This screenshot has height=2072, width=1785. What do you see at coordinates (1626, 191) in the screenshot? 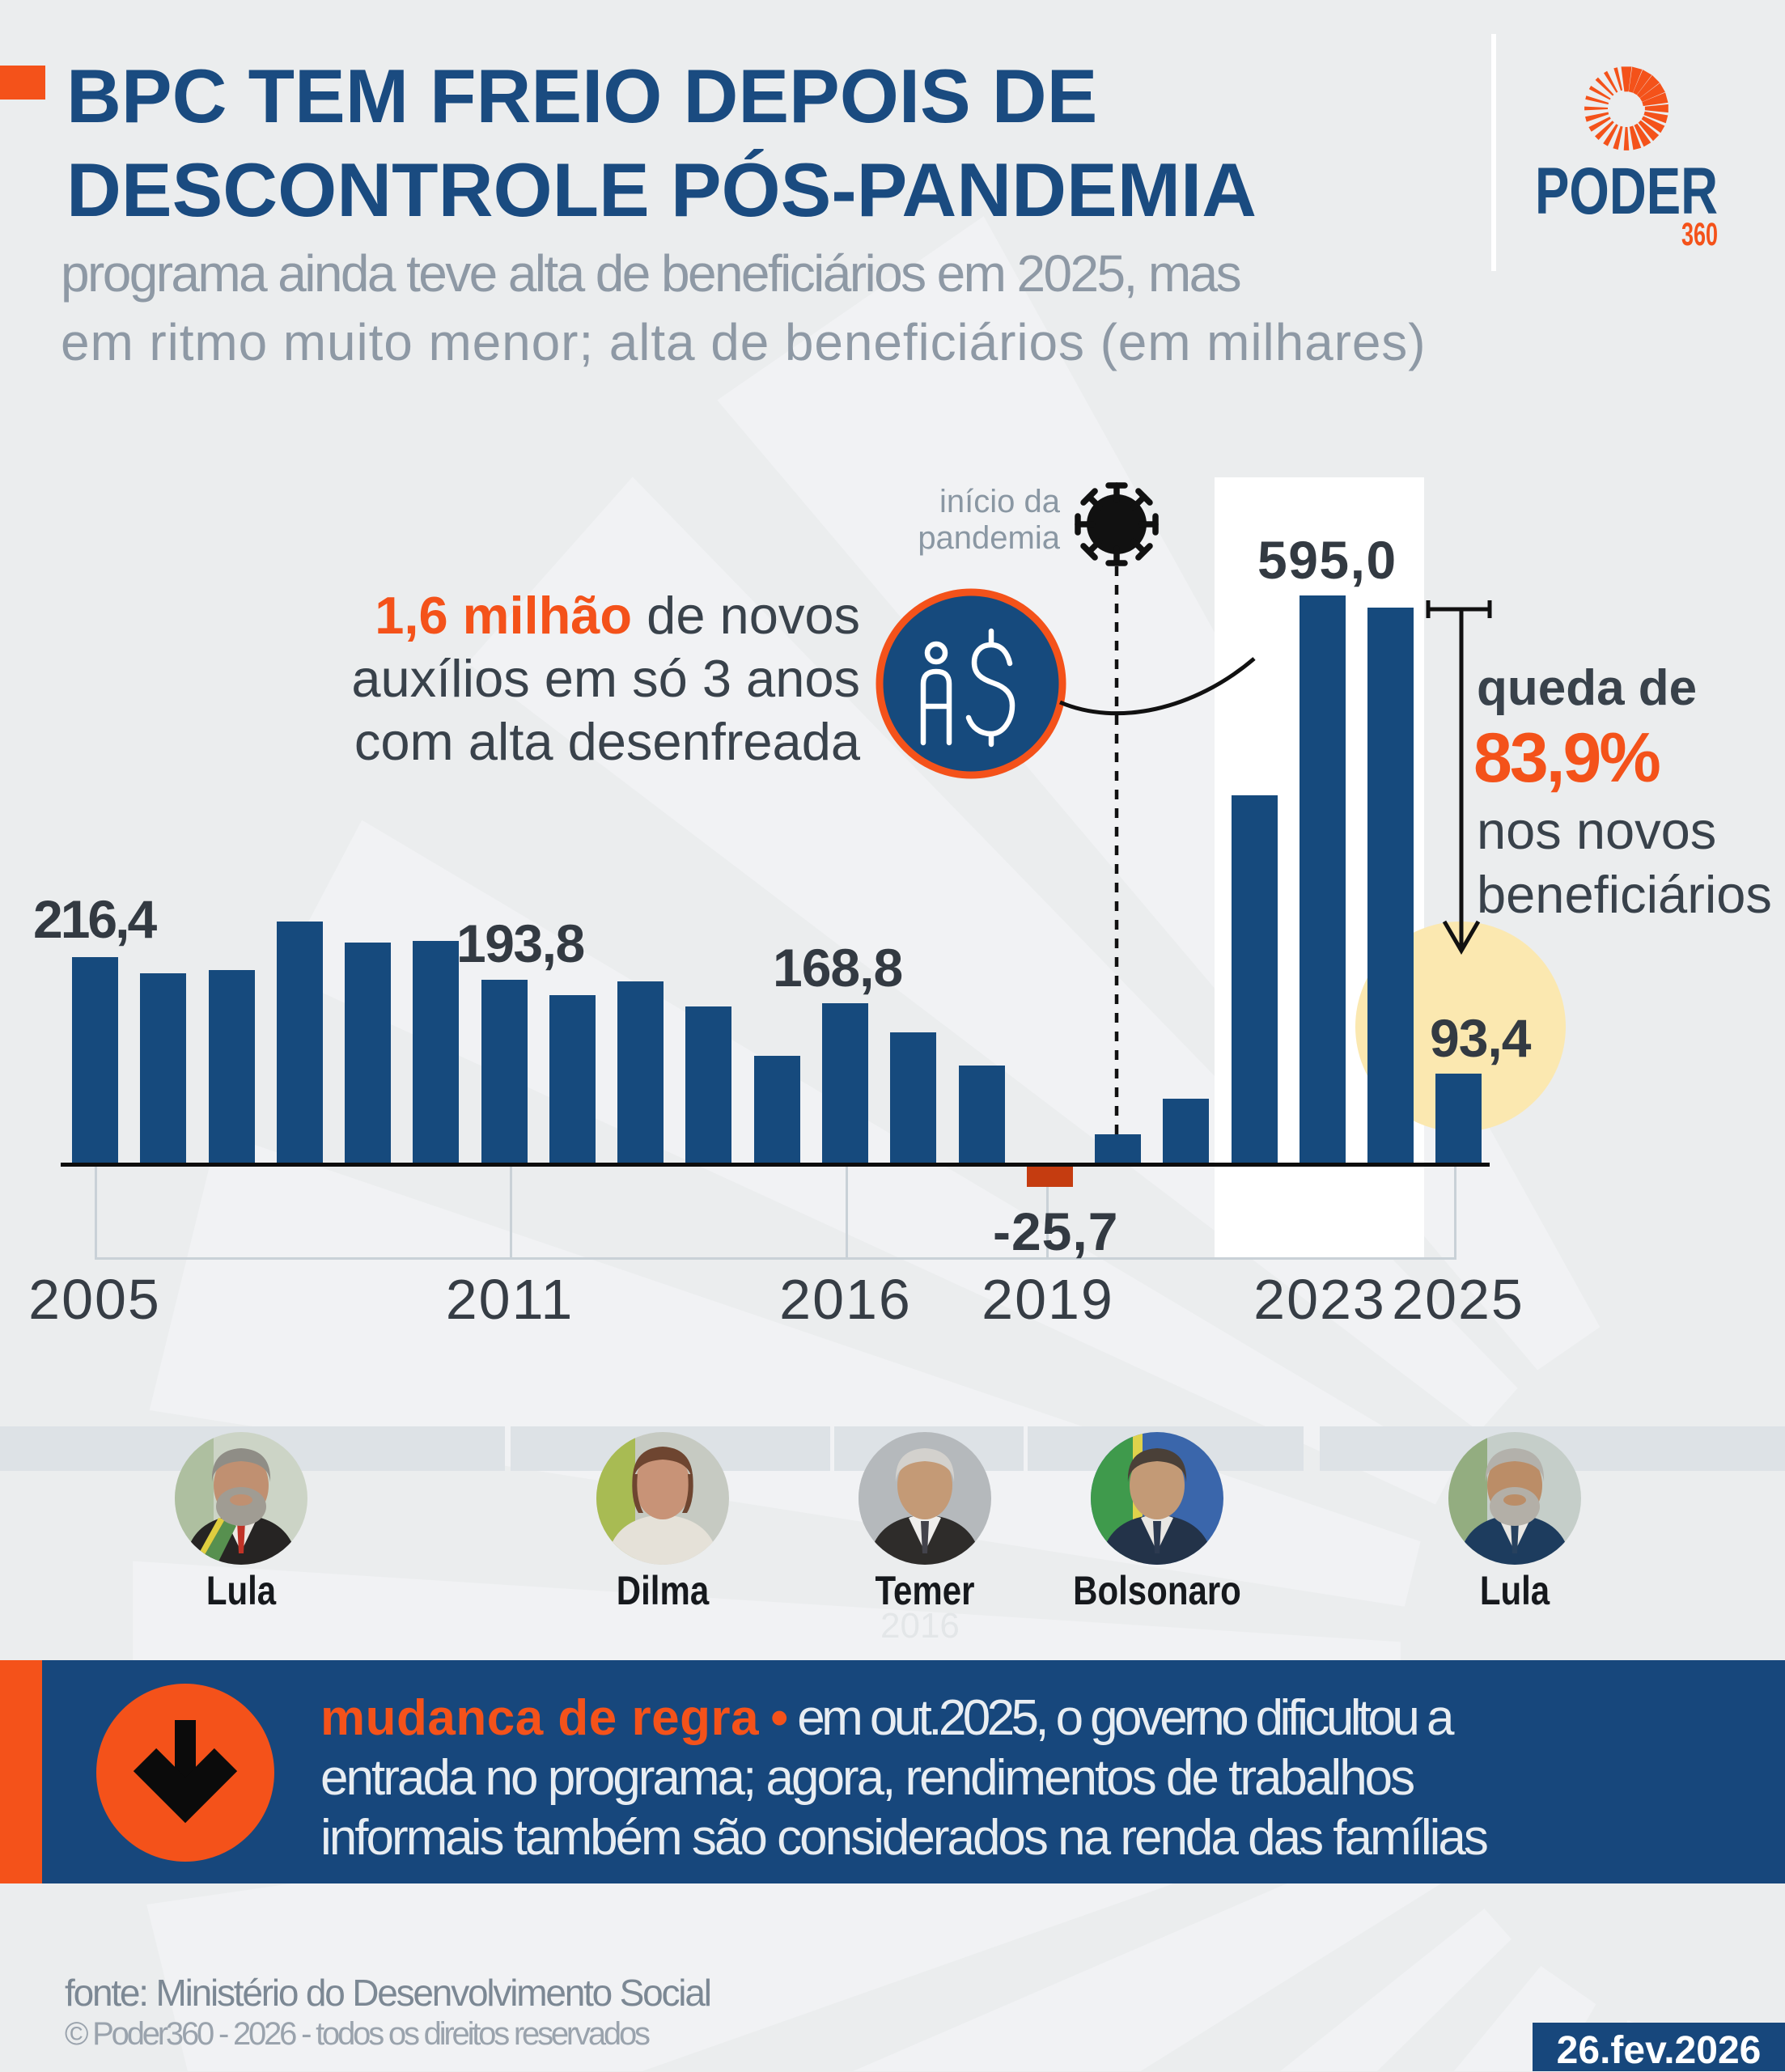
I see `svg-text: PODER` at bounding box center [1626, 191].